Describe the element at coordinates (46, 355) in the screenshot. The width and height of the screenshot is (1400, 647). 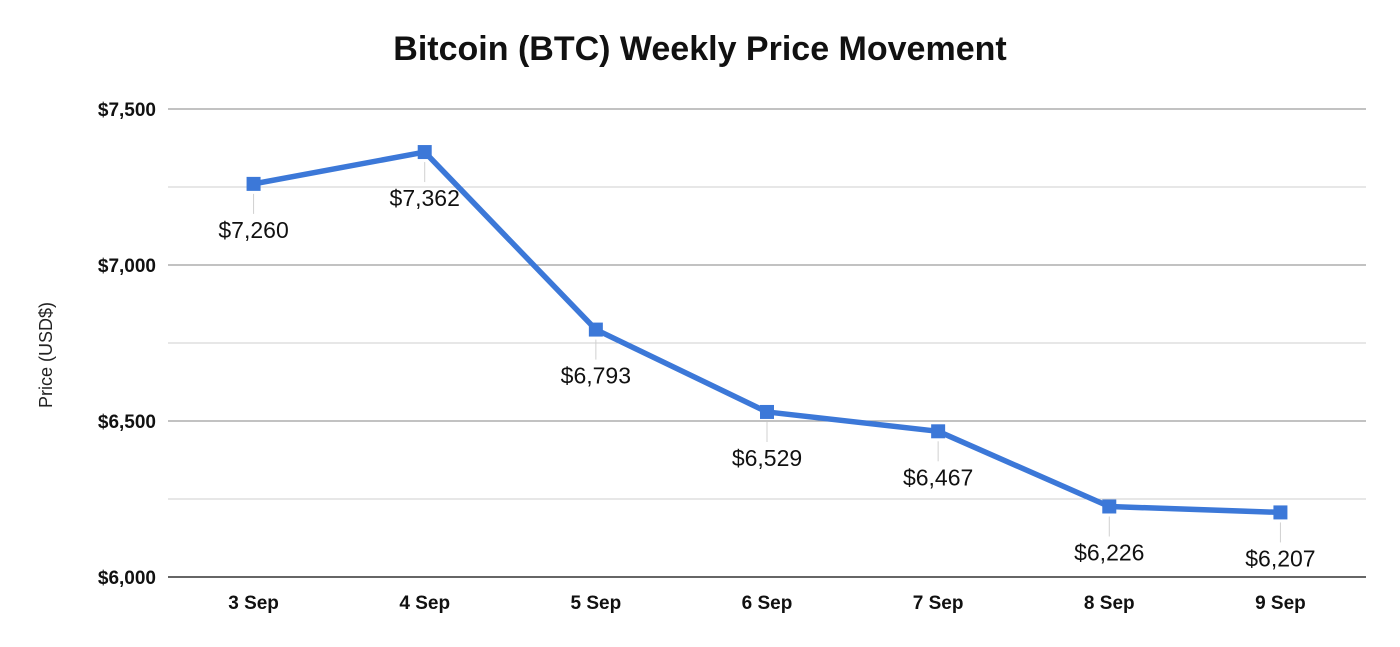
I see `y-axis-title: Price (USD$)` at that location.